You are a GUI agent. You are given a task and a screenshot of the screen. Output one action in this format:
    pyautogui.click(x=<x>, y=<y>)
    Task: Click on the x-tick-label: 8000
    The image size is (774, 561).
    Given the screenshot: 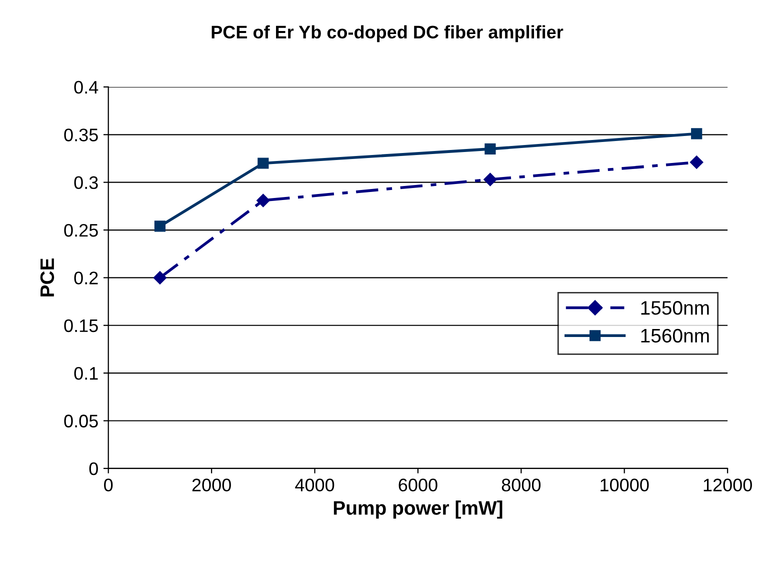 What is the action you would take?
    pyautogui.click(x=521, y=485)
    